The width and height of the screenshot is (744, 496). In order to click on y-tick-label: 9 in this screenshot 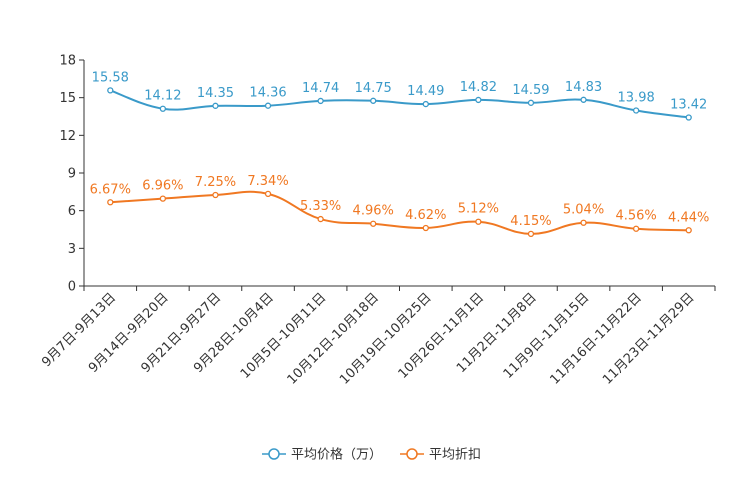, I will do `click(72, 174)`.